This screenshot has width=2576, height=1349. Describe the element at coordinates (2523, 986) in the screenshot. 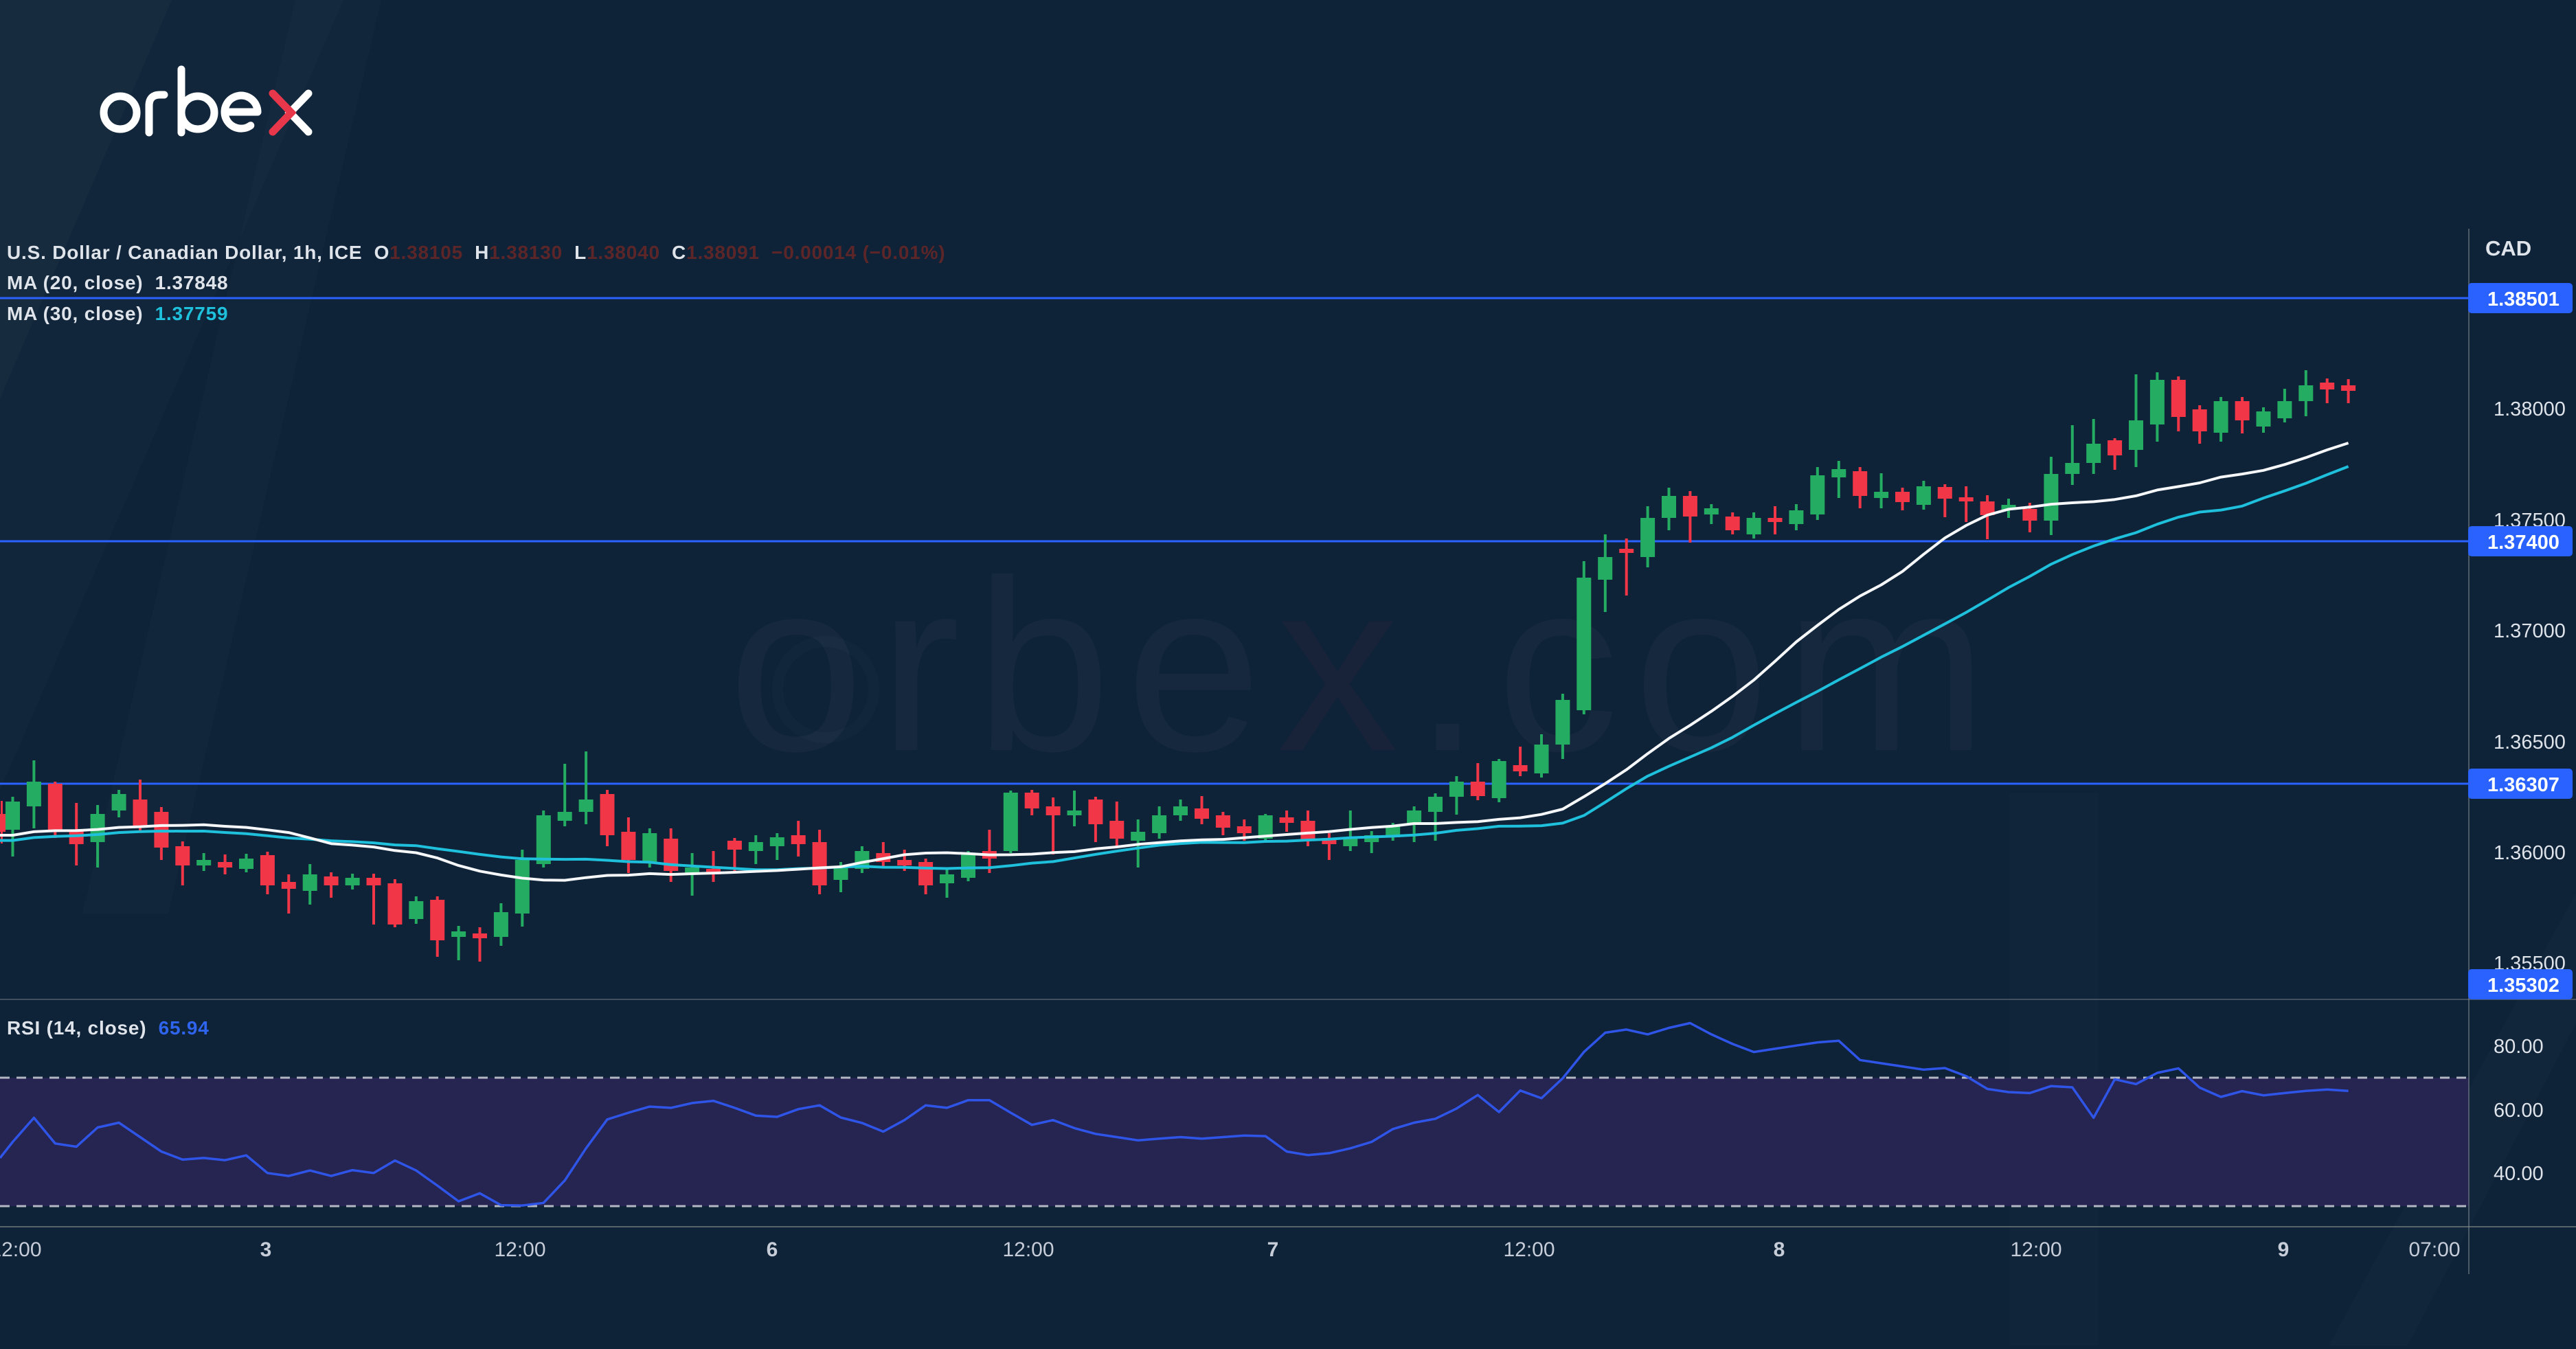

I see `svg-text: 1.35302` at that location.